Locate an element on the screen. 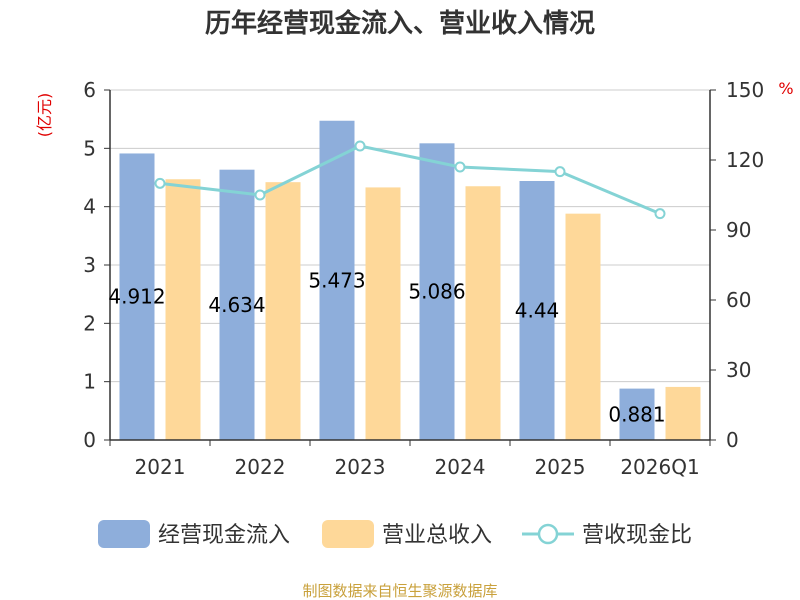  left-tick-label: 2 is located at coordinates (89, 323).